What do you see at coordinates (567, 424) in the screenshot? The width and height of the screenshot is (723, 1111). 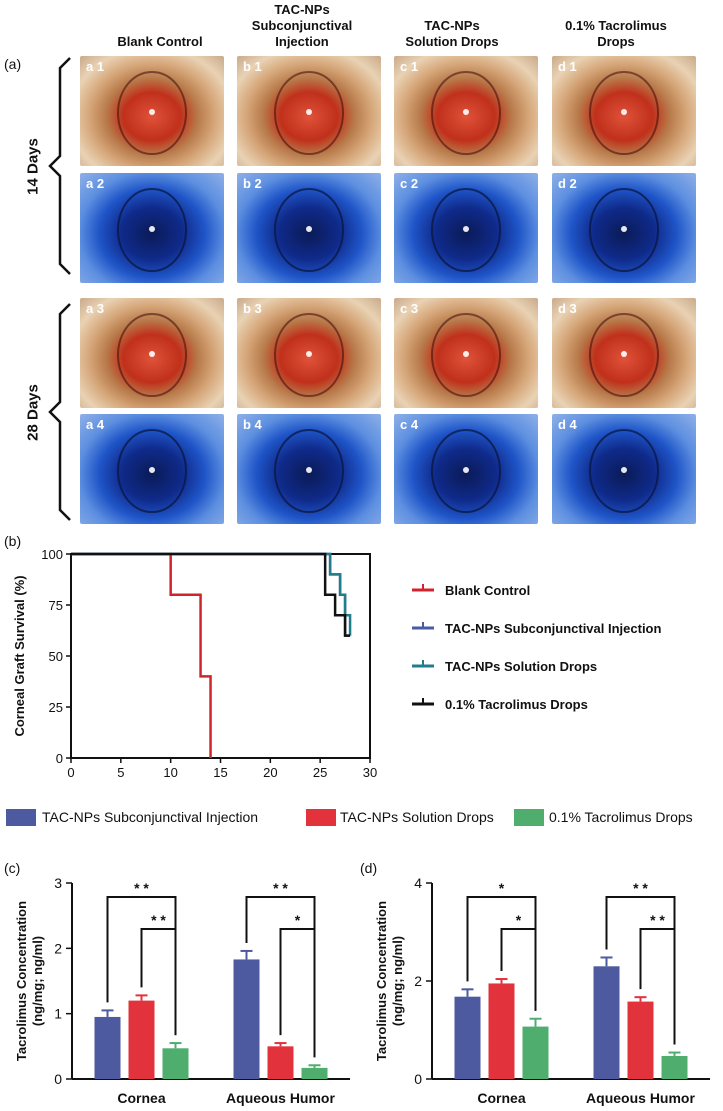 I see `photo-tag: d 4` at bounding box center [567, 424].